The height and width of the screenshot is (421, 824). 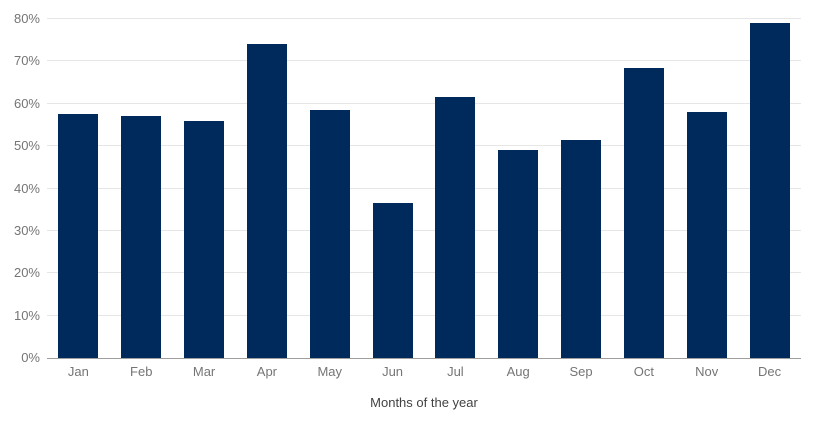 I want to click on x-axis-tick-label-aug: Aug, so click(x=518, y=371).